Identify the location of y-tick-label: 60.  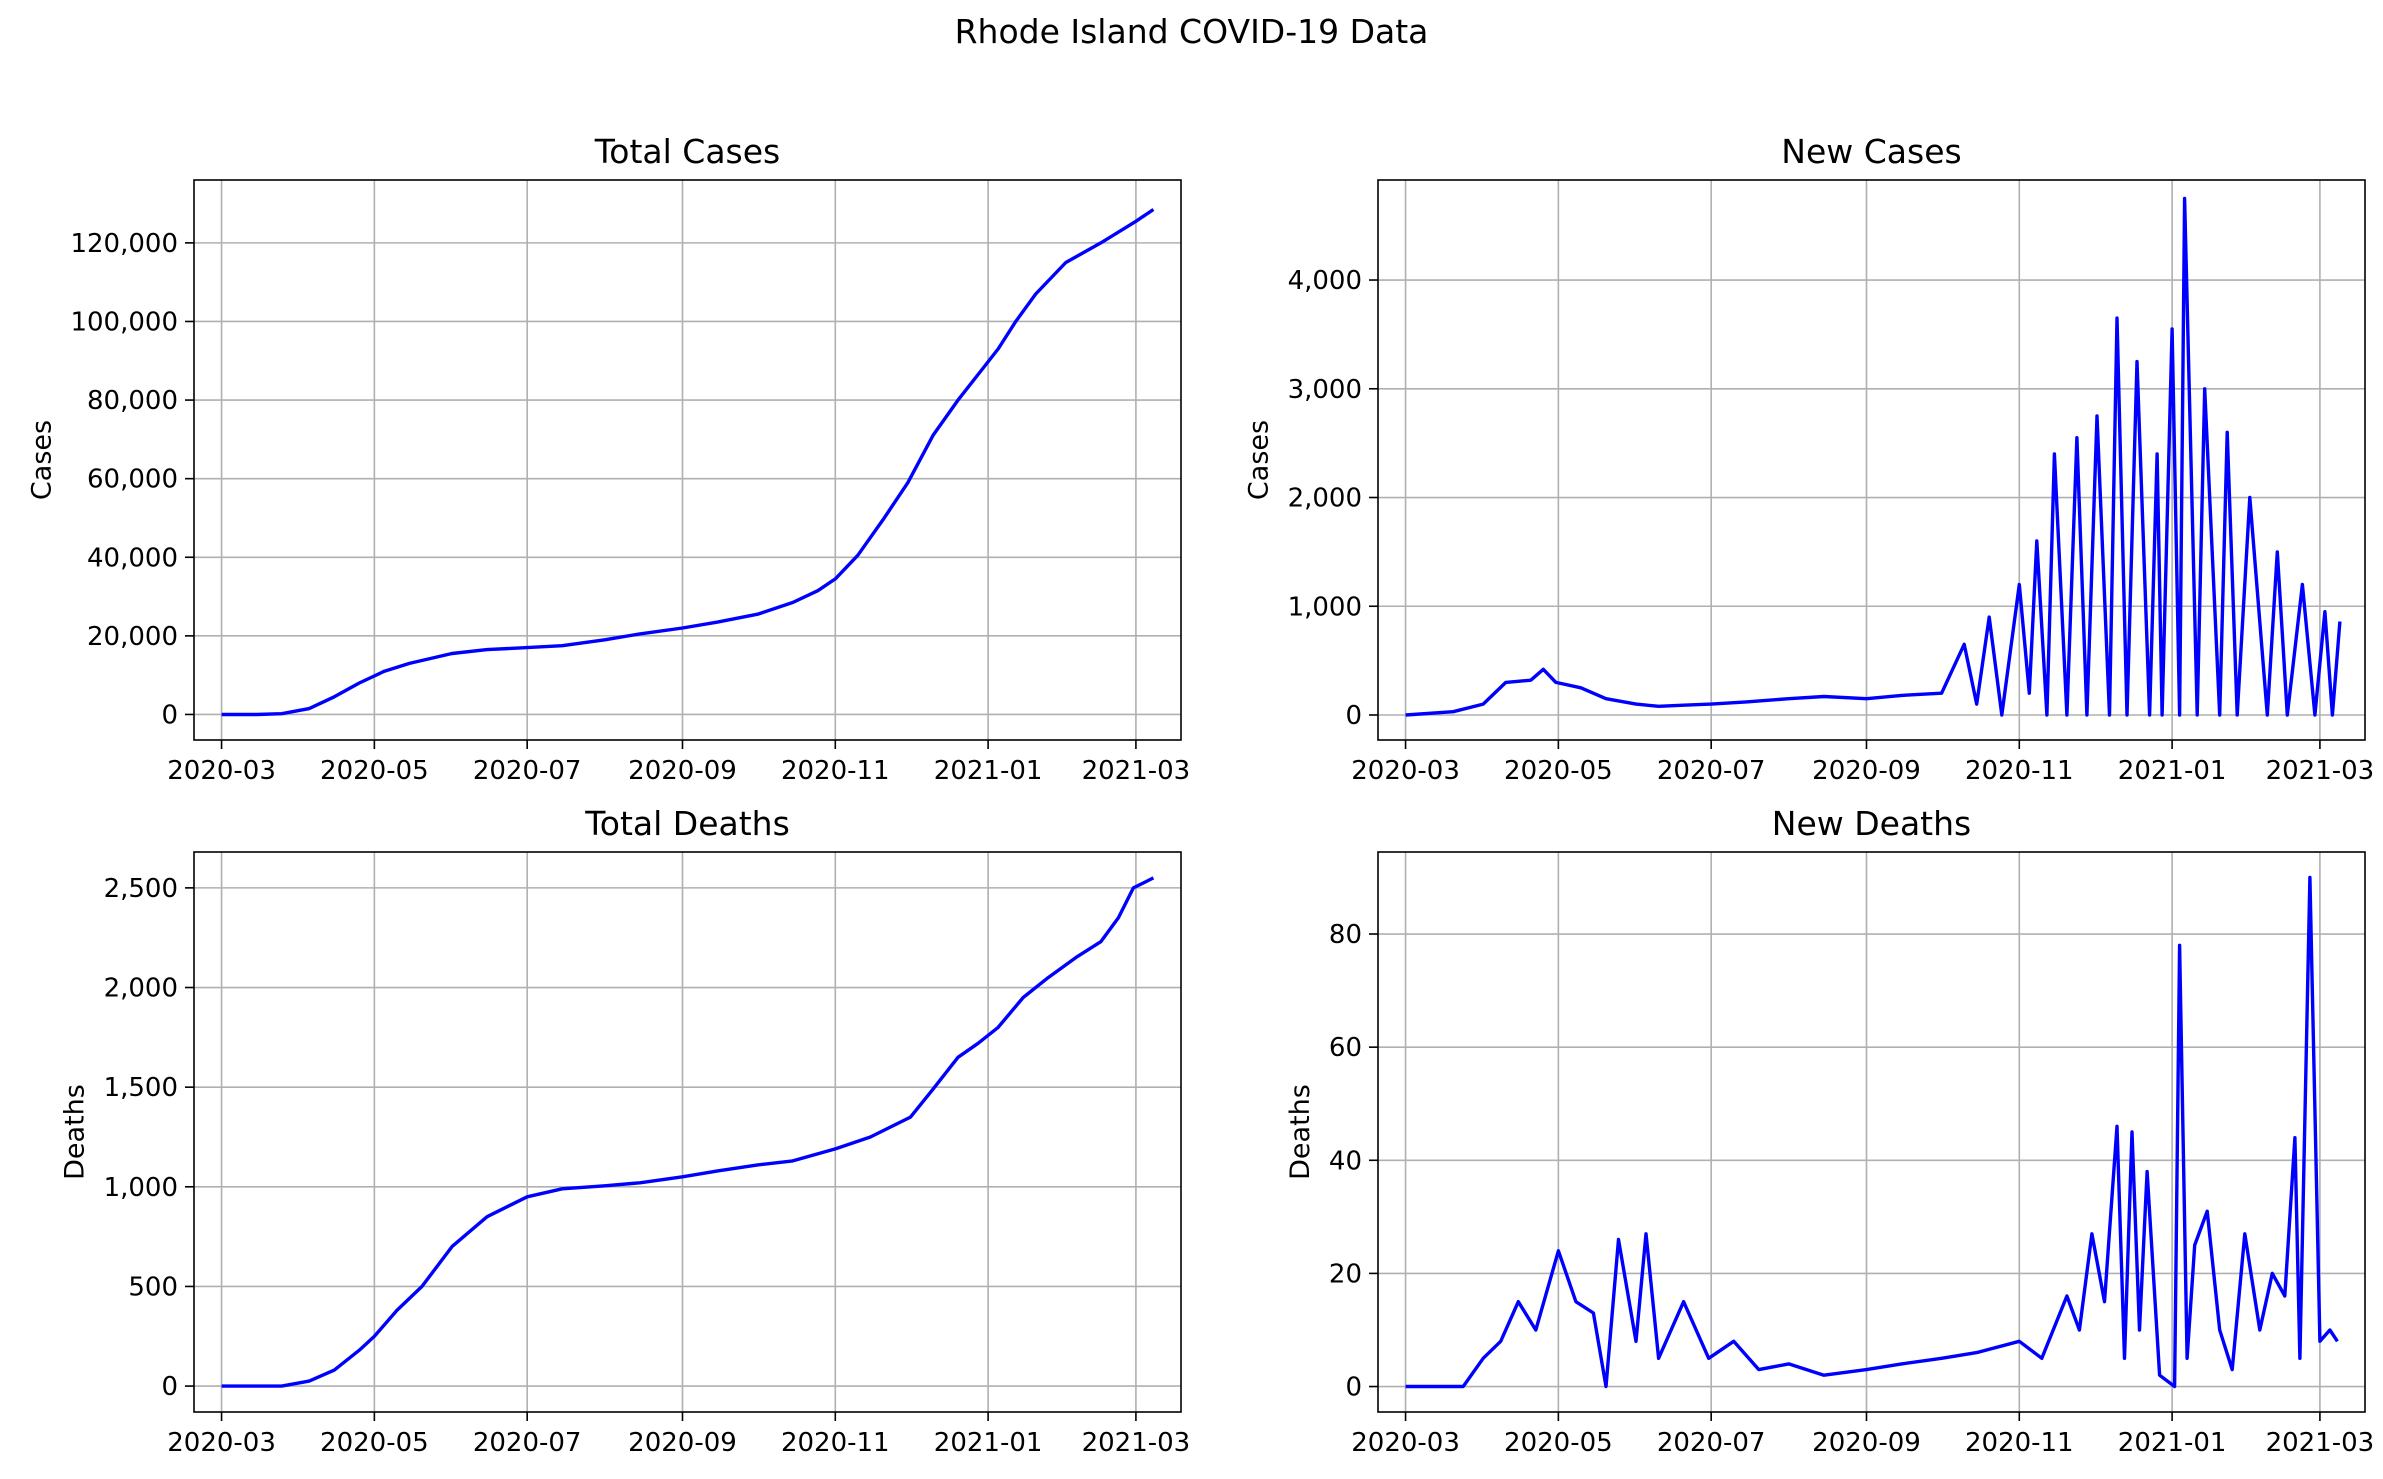
(1345, 1048).